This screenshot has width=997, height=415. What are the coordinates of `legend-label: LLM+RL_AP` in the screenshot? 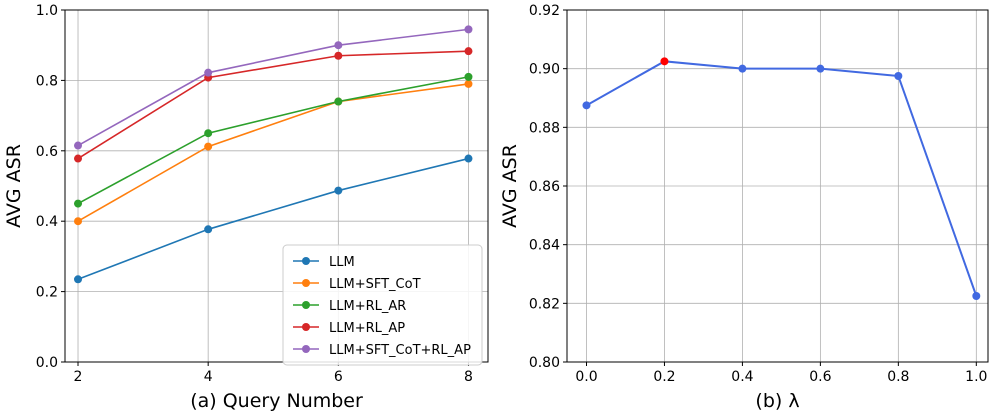 It's located at (367, 328).